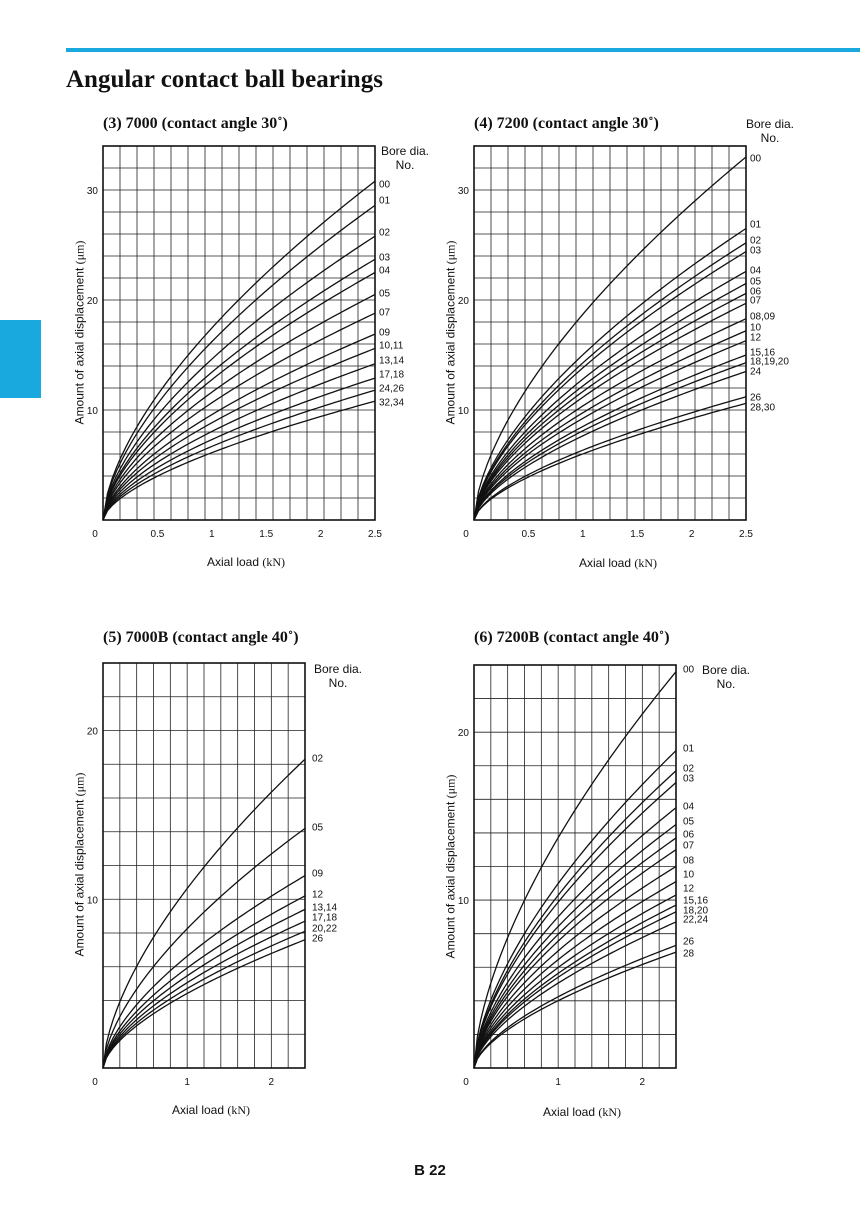 This screenshot has width=860, height=1216. I want to click on chart-1-series-label: 10,11, so click(391, 346).